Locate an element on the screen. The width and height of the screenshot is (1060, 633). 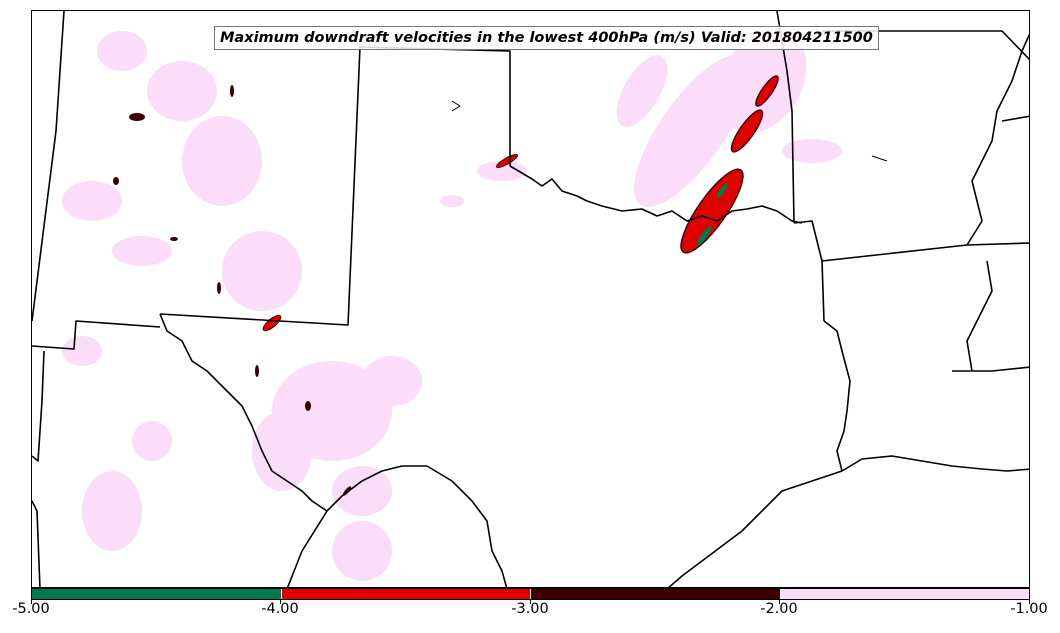
colorbar-tick-label: -5.00 is located at coordinates (31, 609).